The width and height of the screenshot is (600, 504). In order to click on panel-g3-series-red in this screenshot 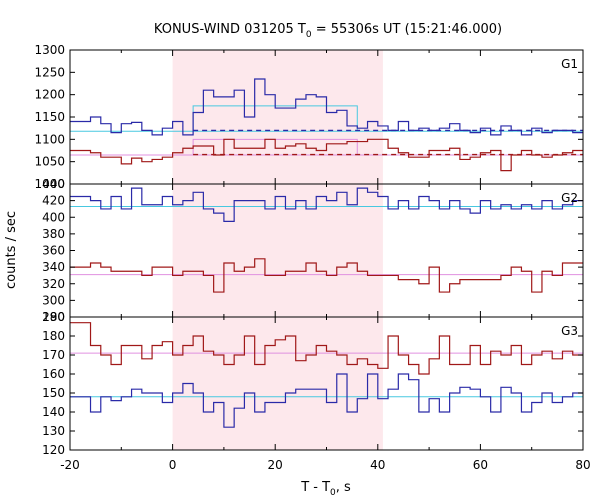, I will do `click(326, 348)`.